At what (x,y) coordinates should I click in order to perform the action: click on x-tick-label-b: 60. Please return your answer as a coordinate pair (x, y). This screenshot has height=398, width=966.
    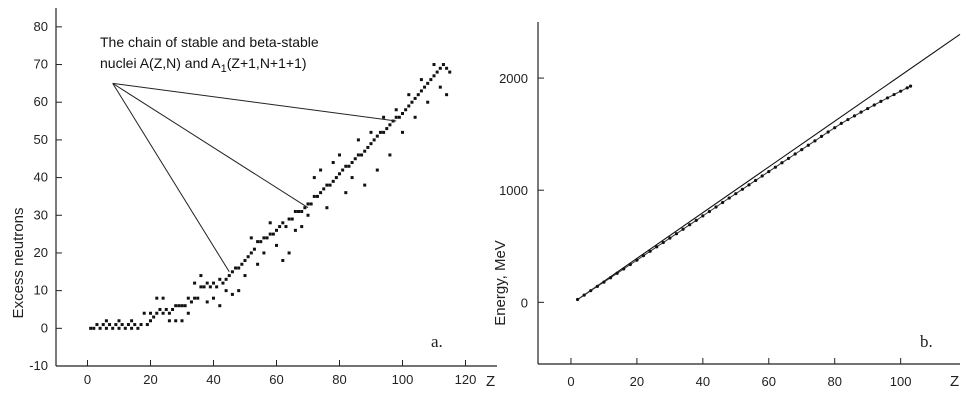
    Looking at the image, I should click on (769, 381).